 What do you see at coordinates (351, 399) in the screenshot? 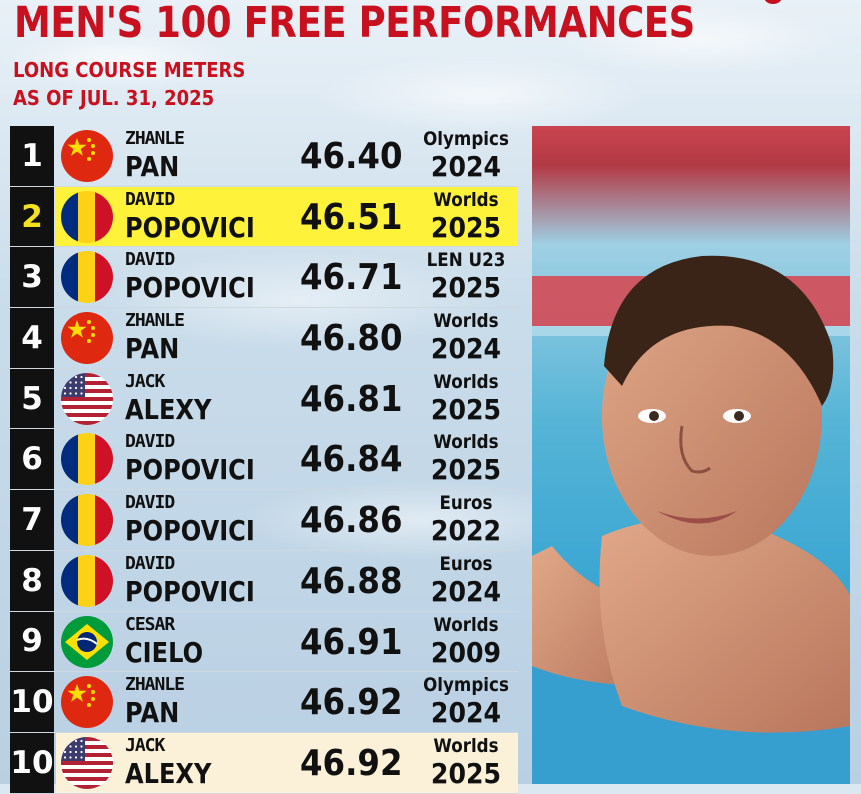
I see `swim-time: 46.81` at bounding box center [351, 399].